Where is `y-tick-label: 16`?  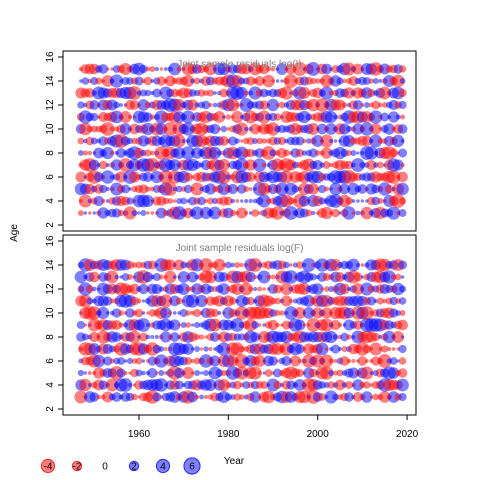 y-tick-label: 16 is located at coordinates (50, 57).